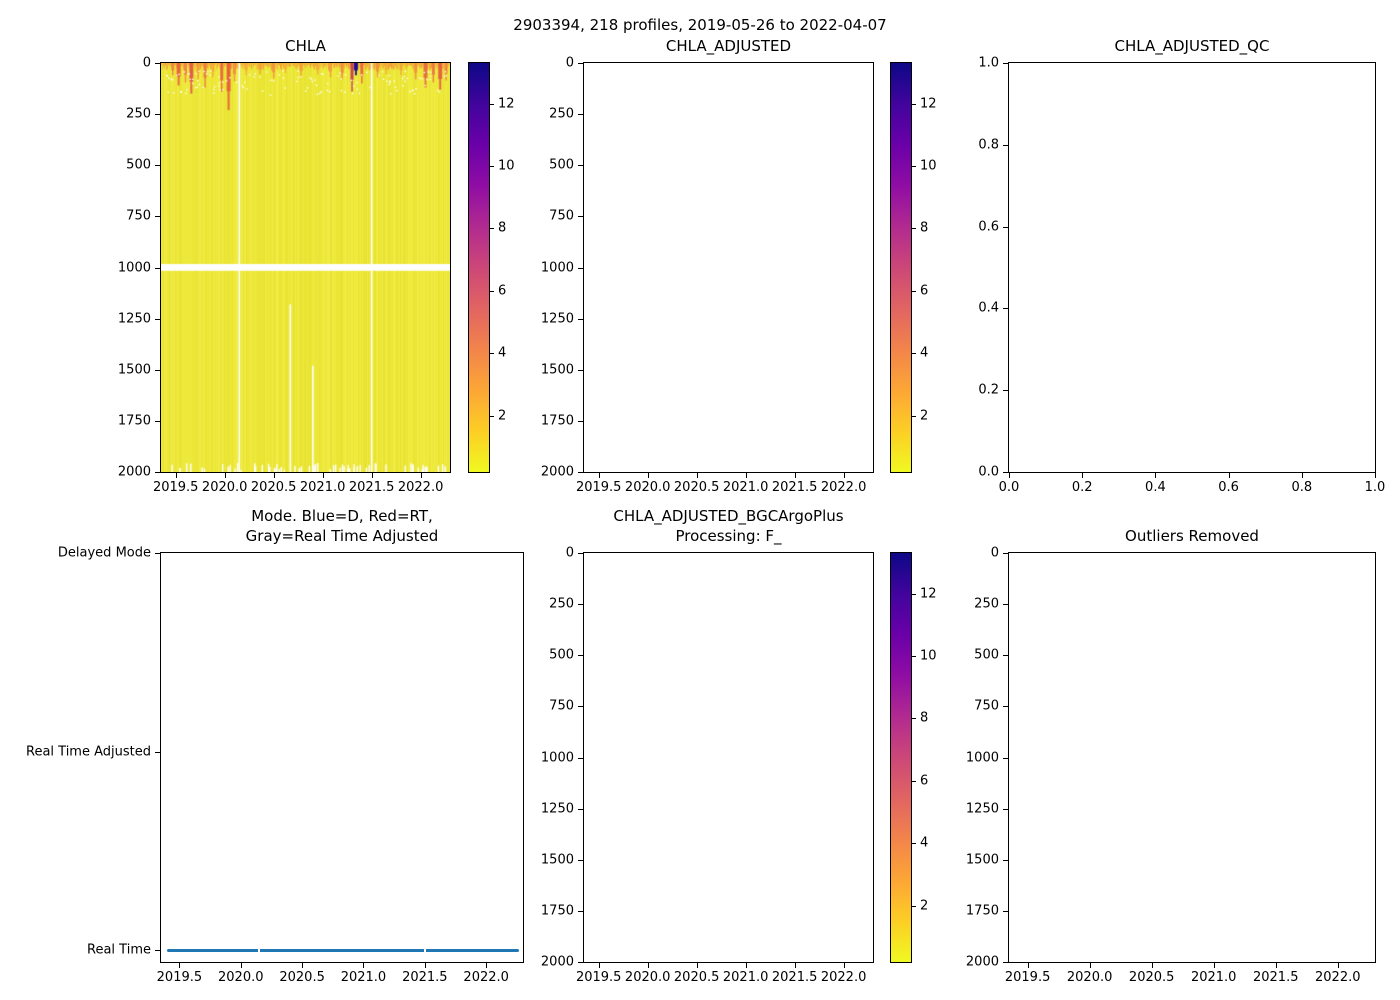 This screenshot has width=1400, height=1000. Describe the element at coordinates (1155, 487) in the screenshot. I see `x-tick-label: 0.4` at that location.